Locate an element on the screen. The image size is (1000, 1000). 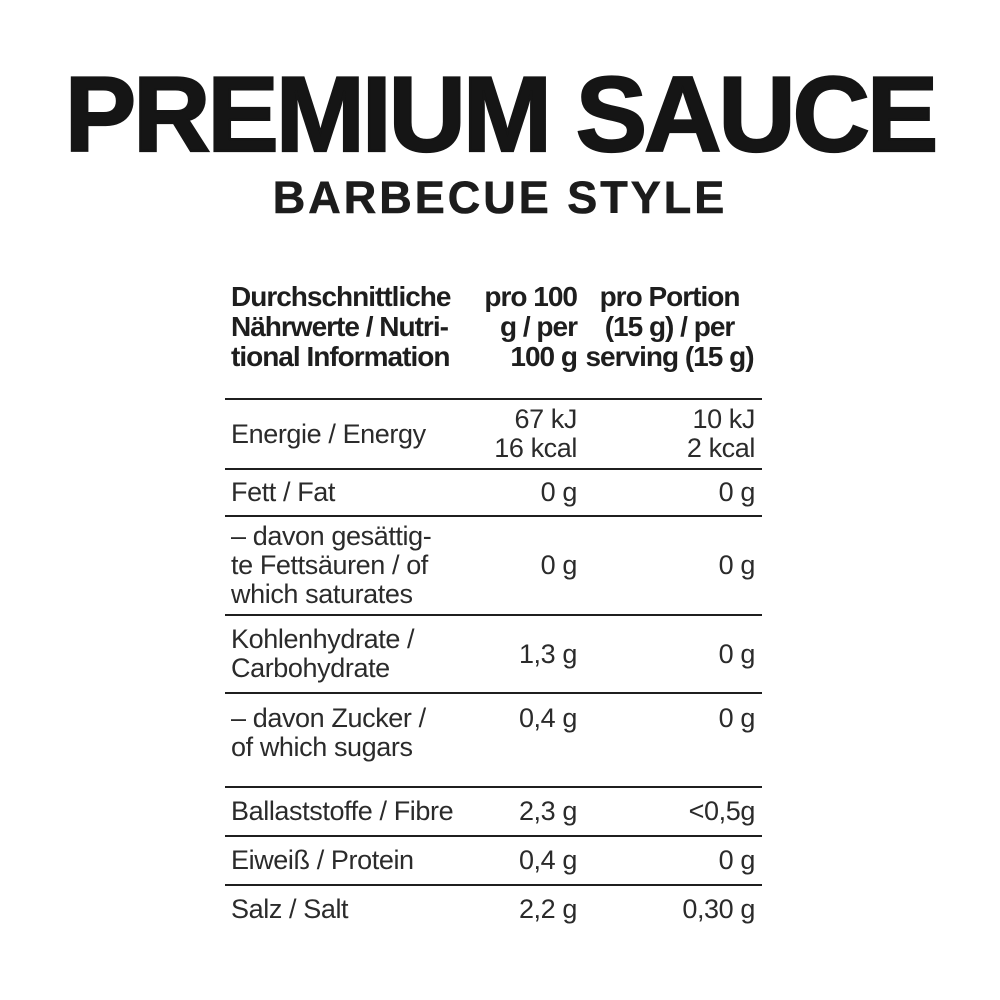
value-per-100g: 1,3 g is located at coordinates (547, 653).